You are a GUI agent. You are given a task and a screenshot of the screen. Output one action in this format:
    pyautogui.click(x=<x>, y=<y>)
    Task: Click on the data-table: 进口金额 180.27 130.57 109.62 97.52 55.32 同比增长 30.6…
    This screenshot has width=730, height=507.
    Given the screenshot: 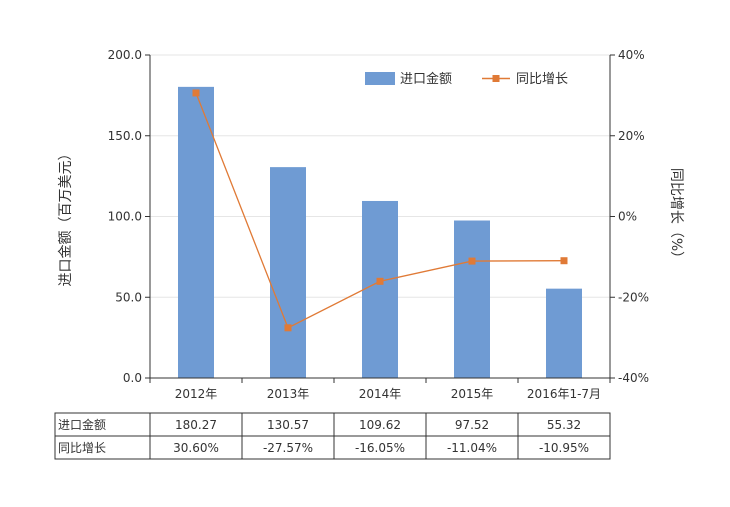 What is the action you would take?
    pyautogui.click(x=332, y=436)
    